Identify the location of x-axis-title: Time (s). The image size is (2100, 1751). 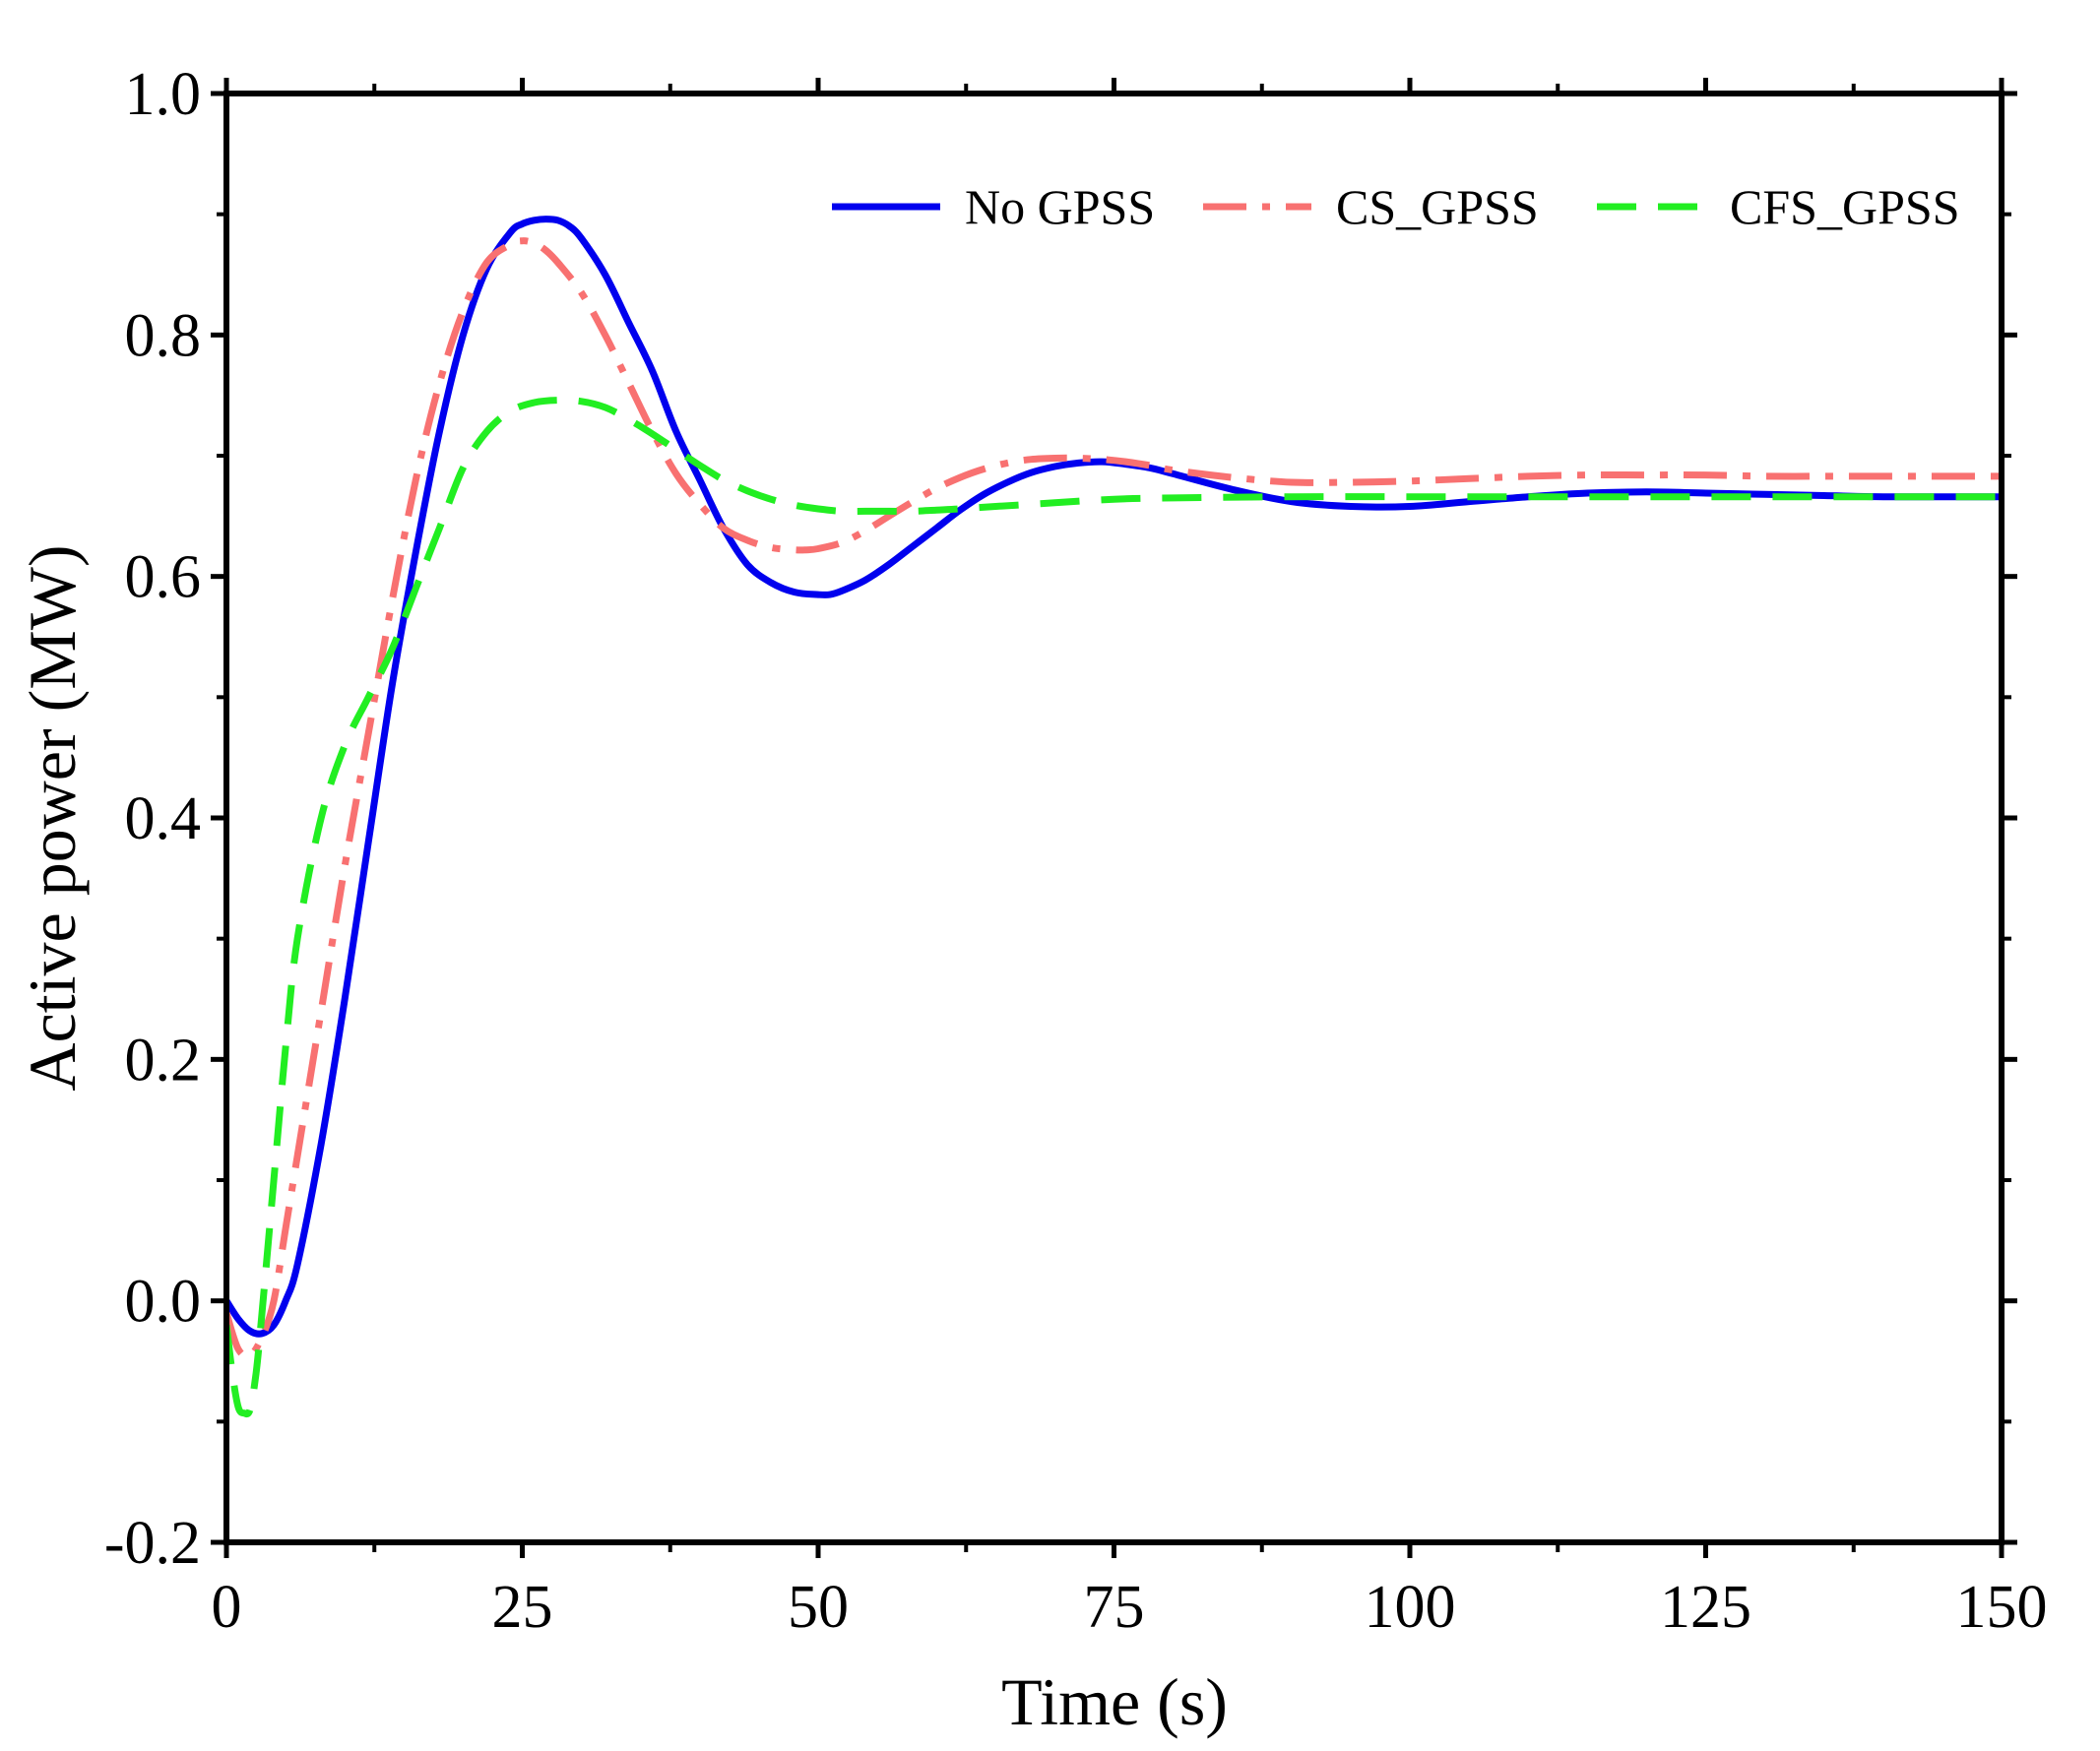
(1115, 1701).